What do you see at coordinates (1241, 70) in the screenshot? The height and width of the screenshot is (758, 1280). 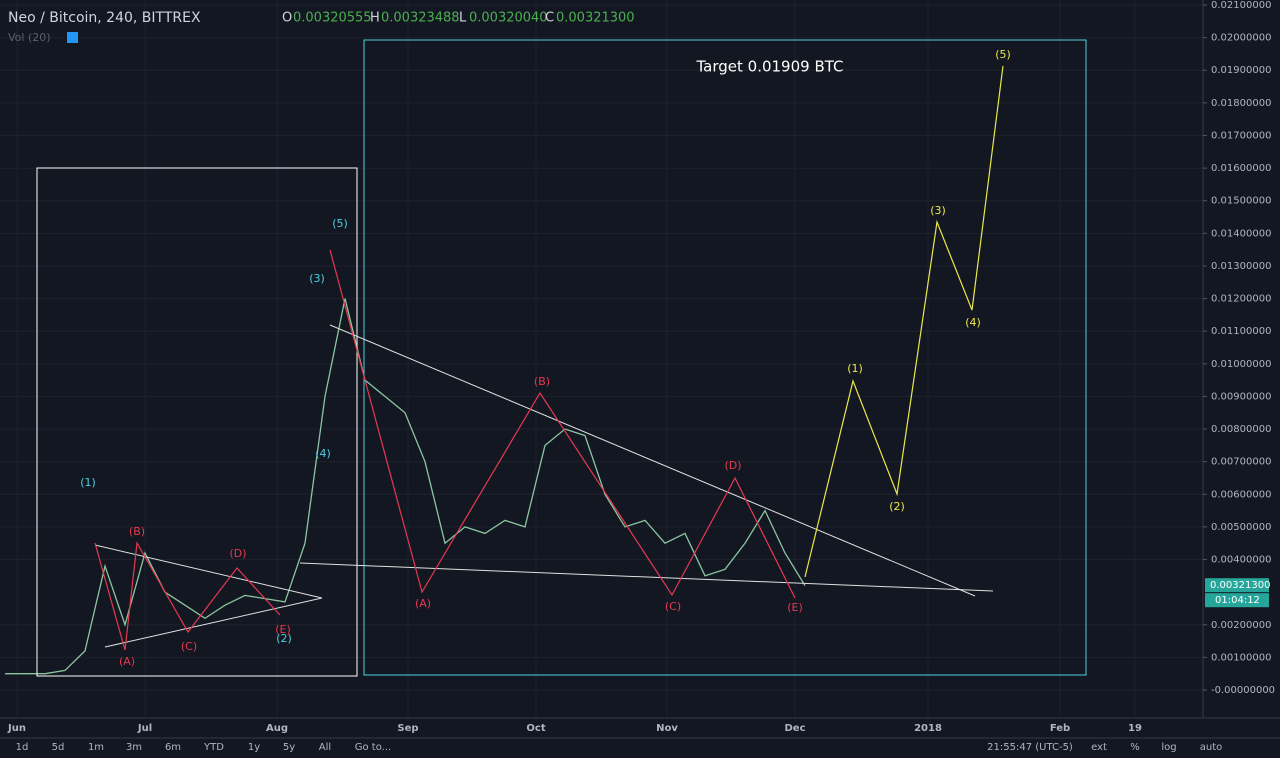 I see `price-tick-label: 0.01900000` at bounding box center [1241, 70].